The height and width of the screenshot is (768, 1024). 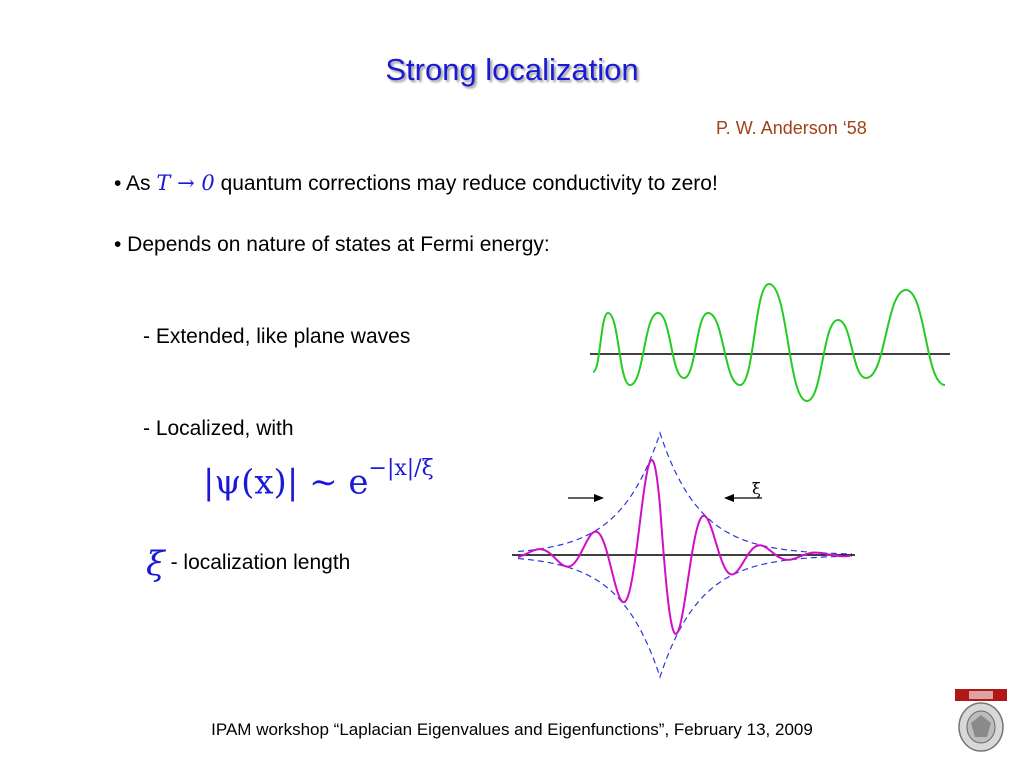 What do you see at coordinates (981, 720) in the screenshot?
I see `university-seal-logo` at bounding box center [981, 720].